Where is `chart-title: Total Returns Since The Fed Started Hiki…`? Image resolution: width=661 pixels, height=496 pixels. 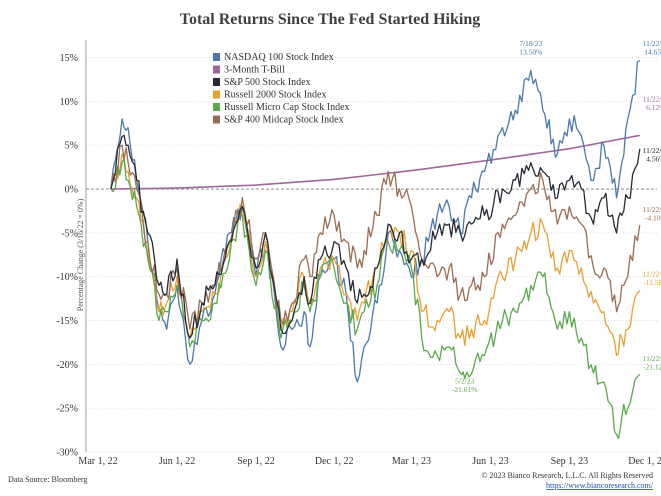
chart-title: Total Returns Since The Fed Started Hiki… is located at coordinates (330, 19).